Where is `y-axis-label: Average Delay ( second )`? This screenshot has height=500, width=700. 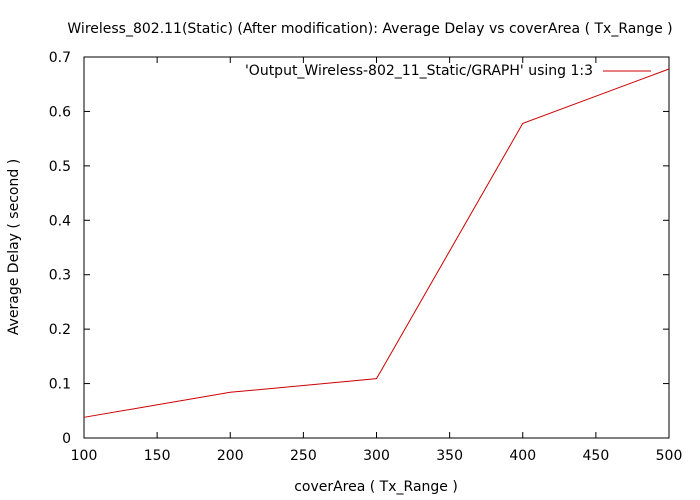 y-axis-label: Average Delay ( second ) is located at coordinates (14, 247).